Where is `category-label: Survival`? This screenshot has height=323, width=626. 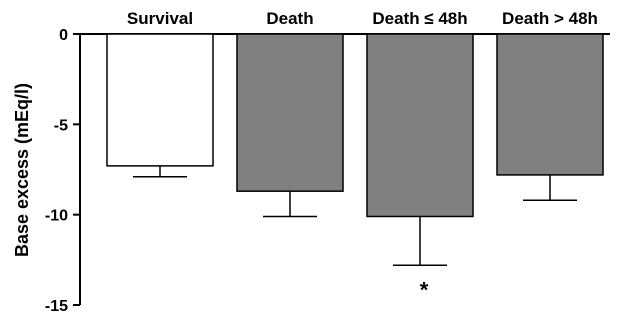 category-label: Survival is located at coordinates (160, 18).